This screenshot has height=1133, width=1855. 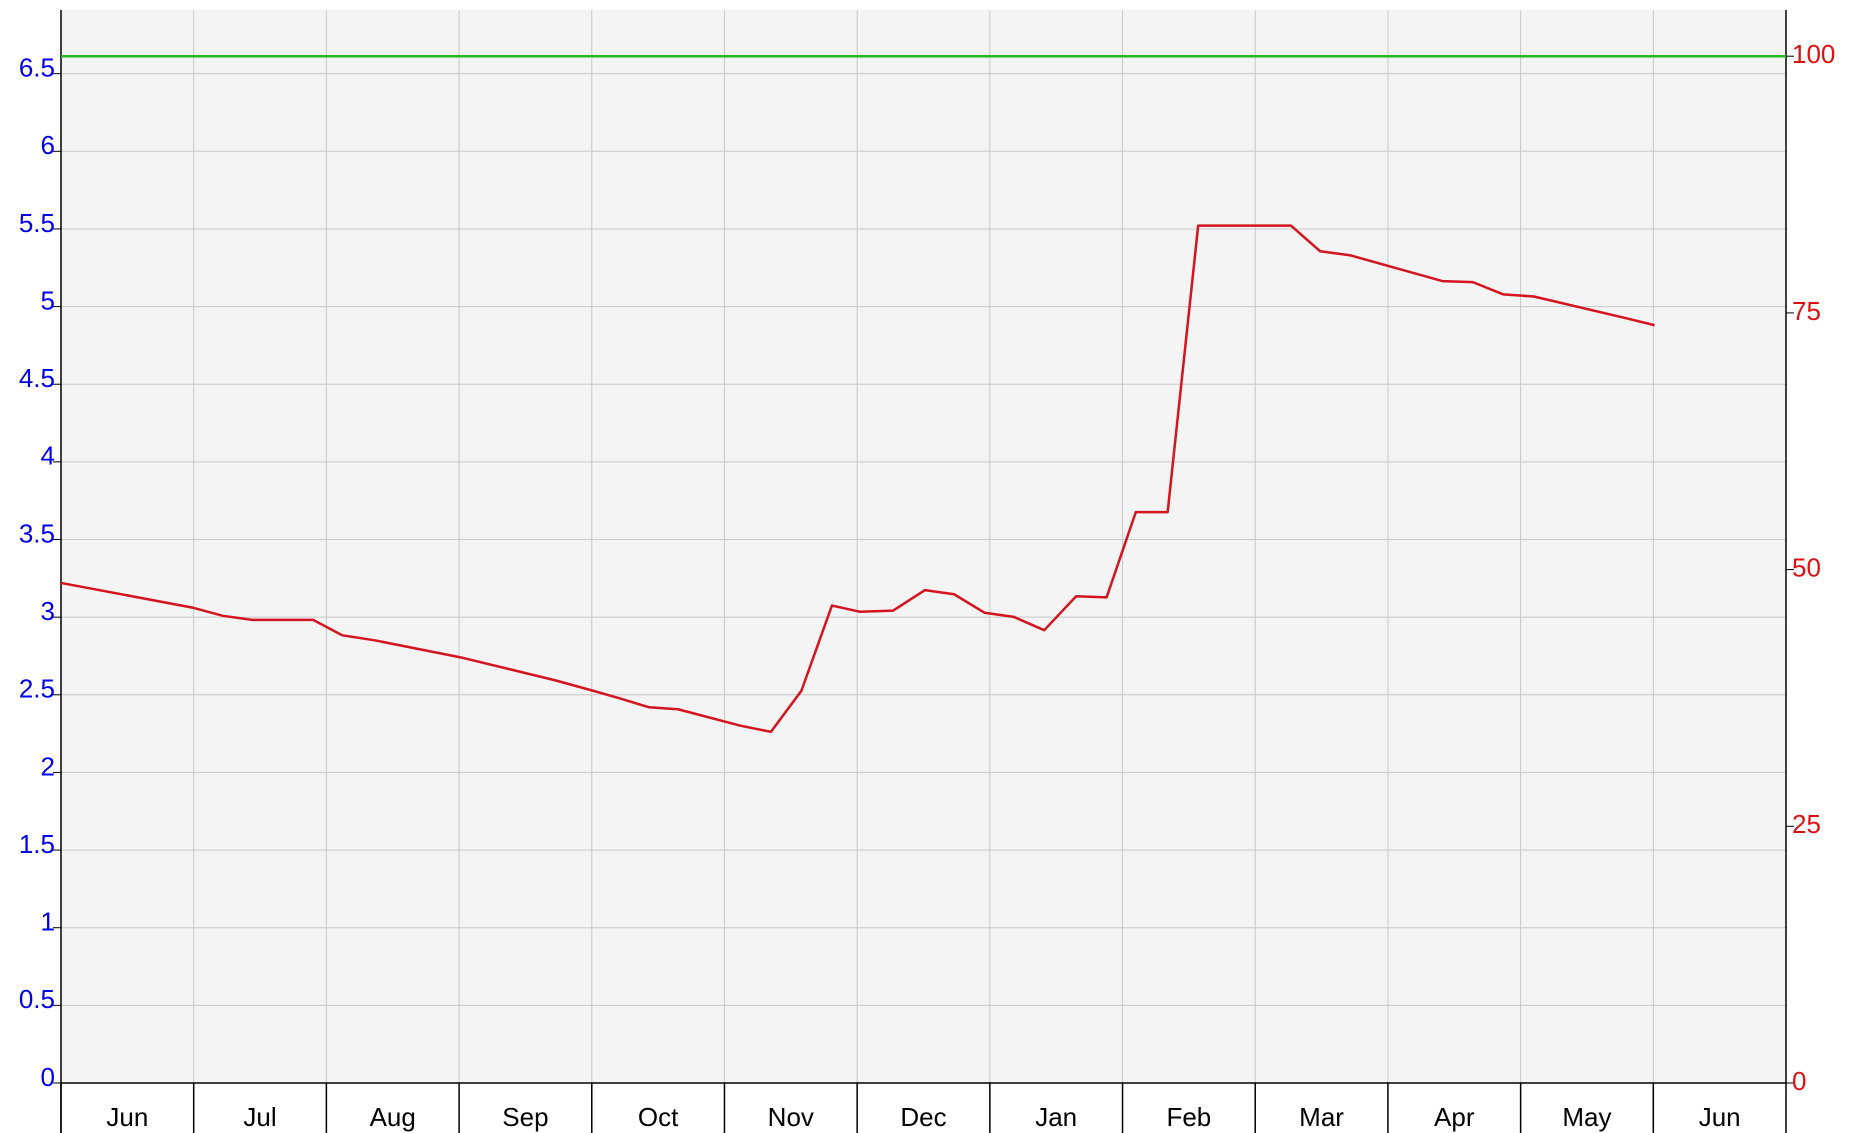 I want to click on y-tick-label: 6, so click(x=48, y=145).